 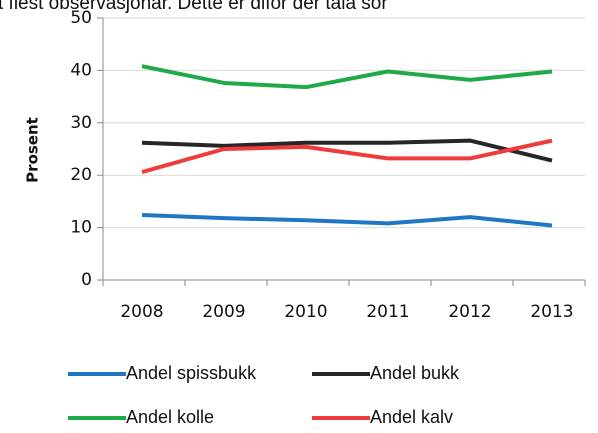 I want to click on x-tick-label: 2011, so click(x=387, y=312).